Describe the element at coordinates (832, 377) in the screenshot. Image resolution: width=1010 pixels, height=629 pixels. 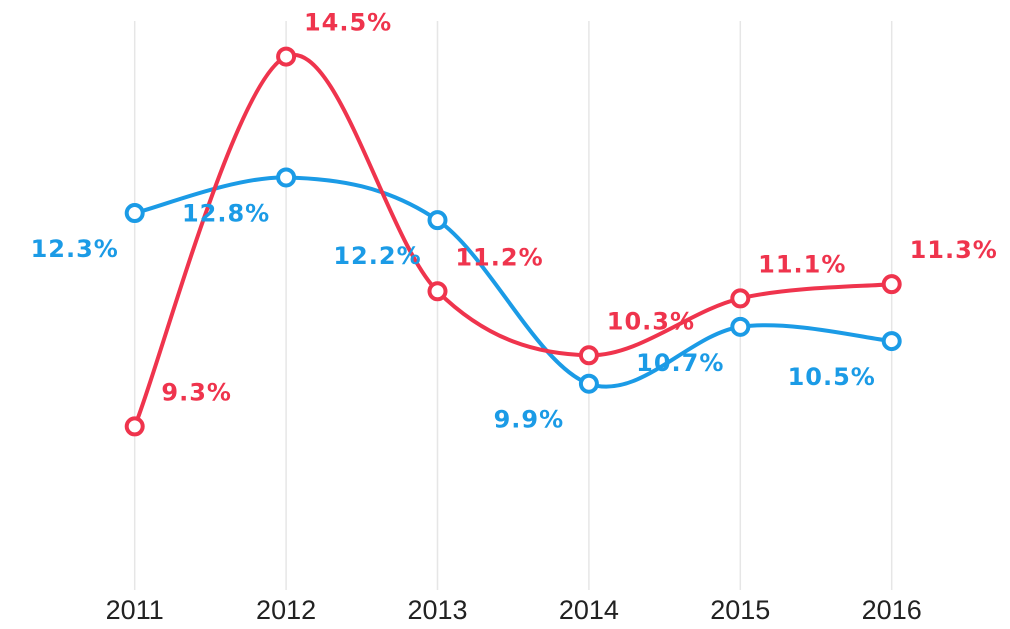
I see `data-label: 10.5%` at that location.